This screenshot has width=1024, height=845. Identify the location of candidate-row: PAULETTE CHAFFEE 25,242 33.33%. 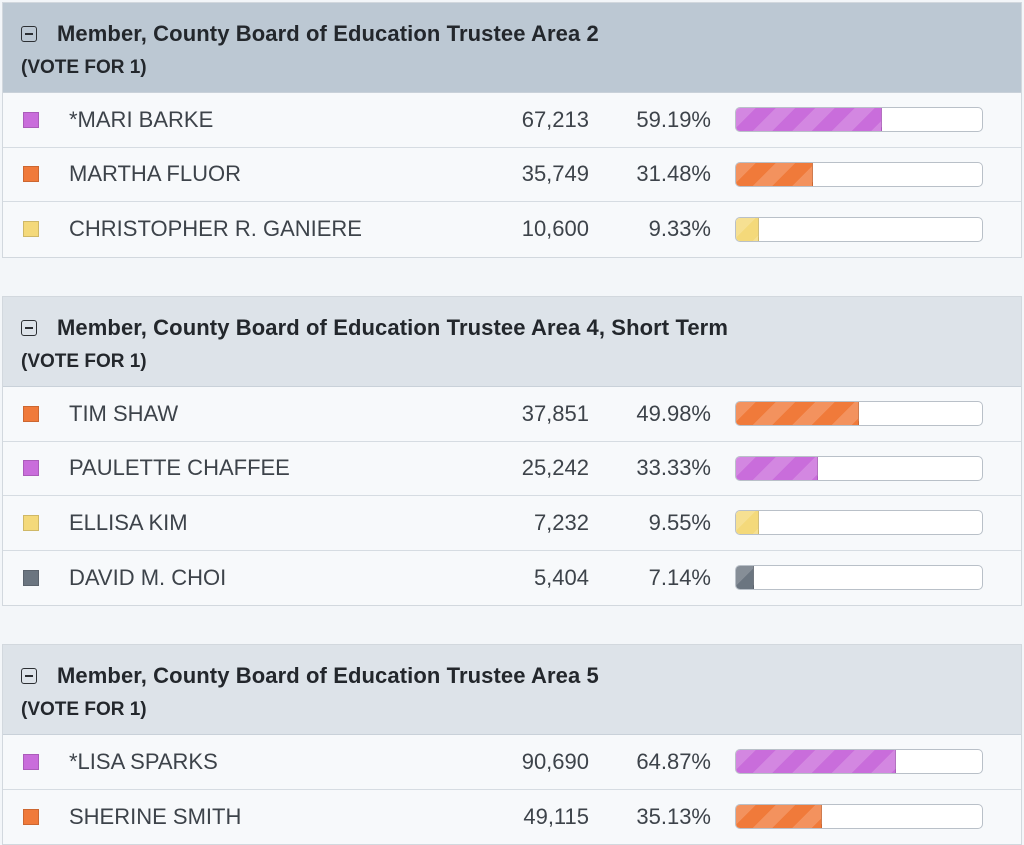
(512, 468).